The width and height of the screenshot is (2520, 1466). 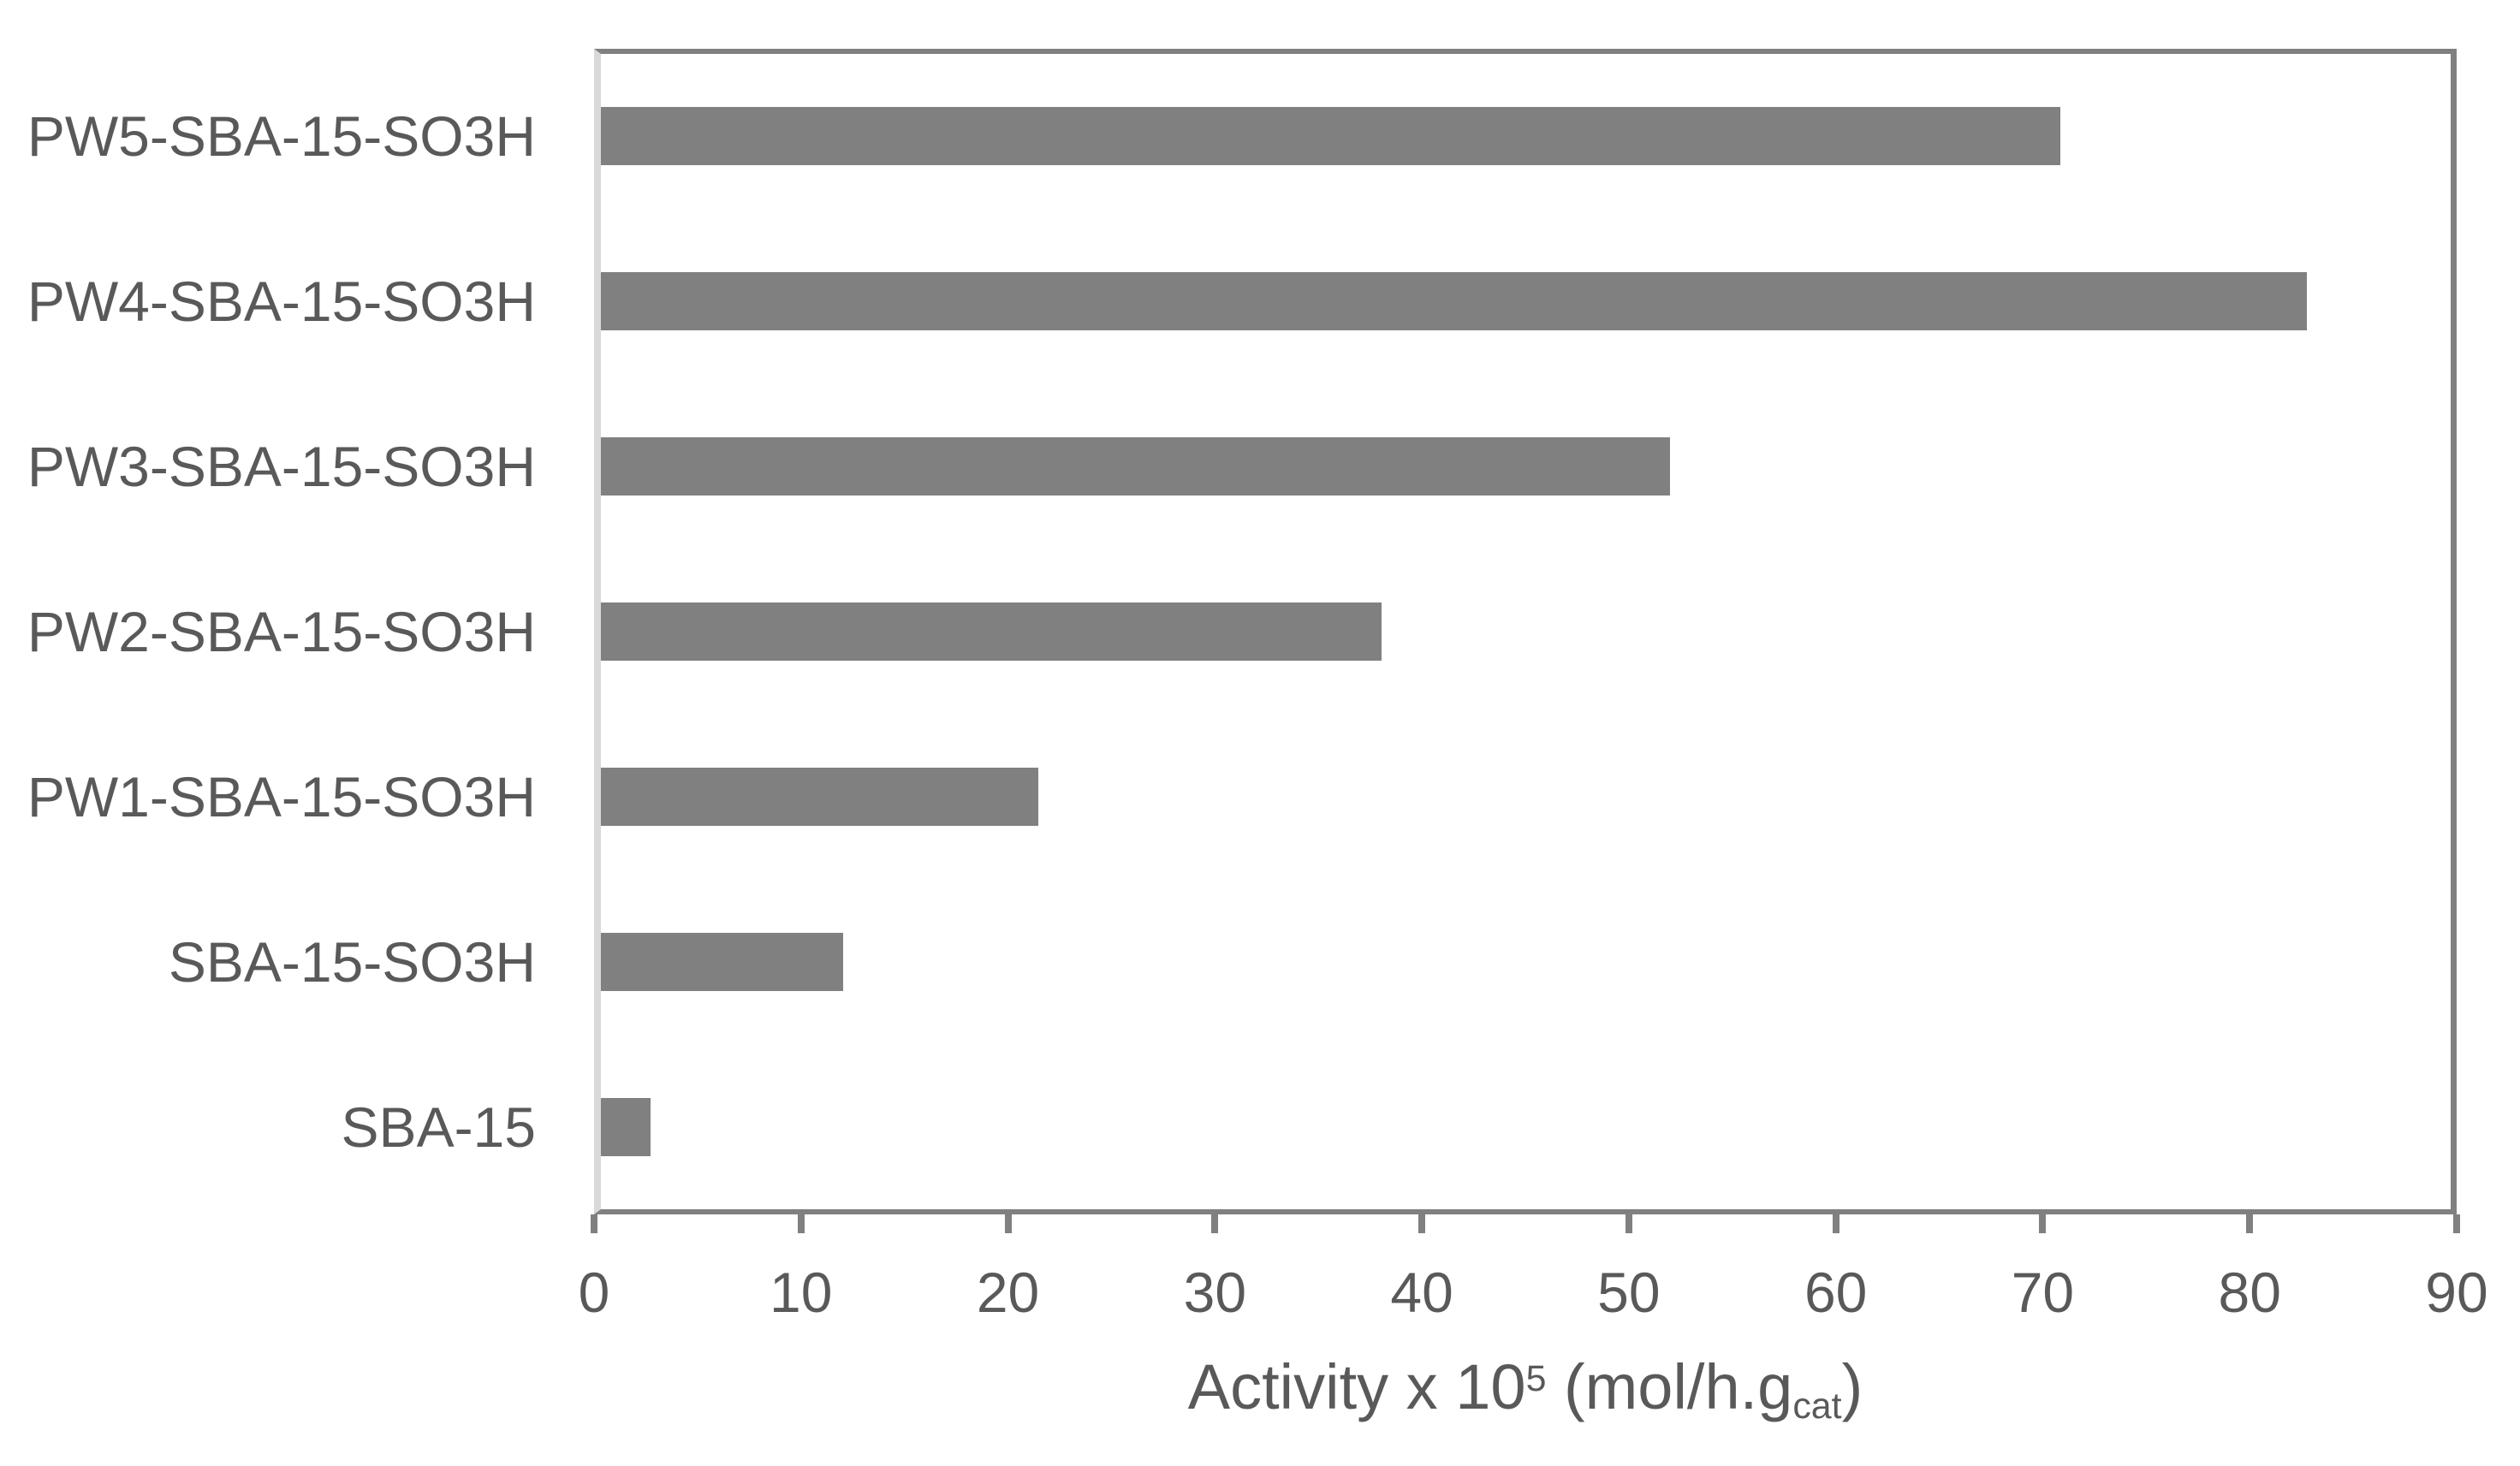 I want to click on x-axis-title: Activity x 105 (mol/h.gcat), so click(x=1525, y=1387).